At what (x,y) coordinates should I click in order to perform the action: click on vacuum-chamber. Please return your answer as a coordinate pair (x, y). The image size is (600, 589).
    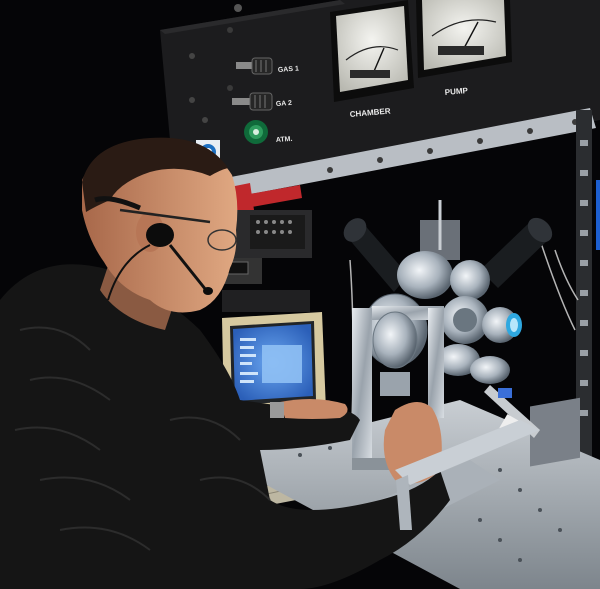
    Looking at the image, I should click on (448, 319).